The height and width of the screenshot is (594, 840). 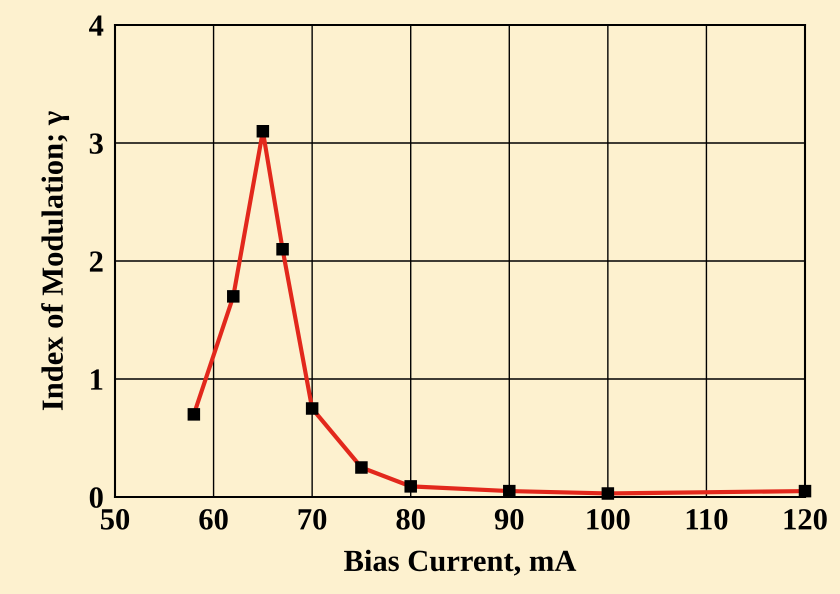 I want to click on y-tick-label: 0, so click(x=96, y=497).